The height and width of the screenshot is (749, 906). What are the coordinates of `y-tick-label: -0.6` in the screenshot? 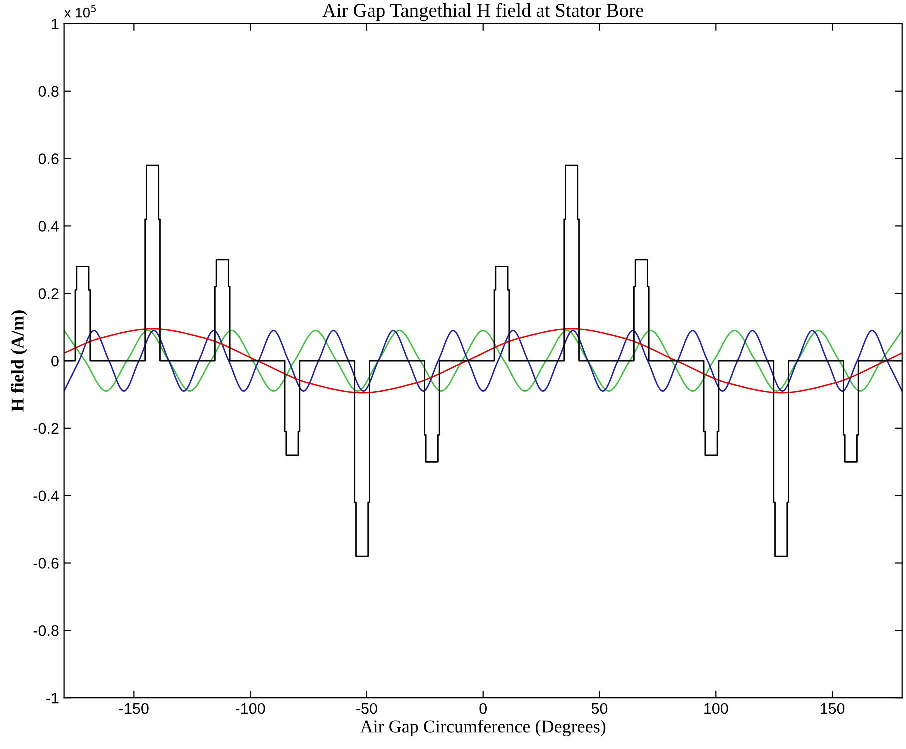 It's located at (46, 563).